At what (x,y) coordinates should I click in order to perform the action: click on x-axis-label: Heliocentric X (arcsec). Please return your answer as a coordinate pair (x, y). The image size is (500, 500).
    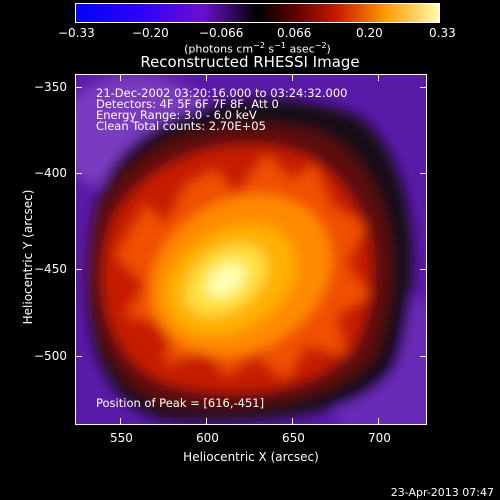
    Looking at the image, I should click on (251, 457).